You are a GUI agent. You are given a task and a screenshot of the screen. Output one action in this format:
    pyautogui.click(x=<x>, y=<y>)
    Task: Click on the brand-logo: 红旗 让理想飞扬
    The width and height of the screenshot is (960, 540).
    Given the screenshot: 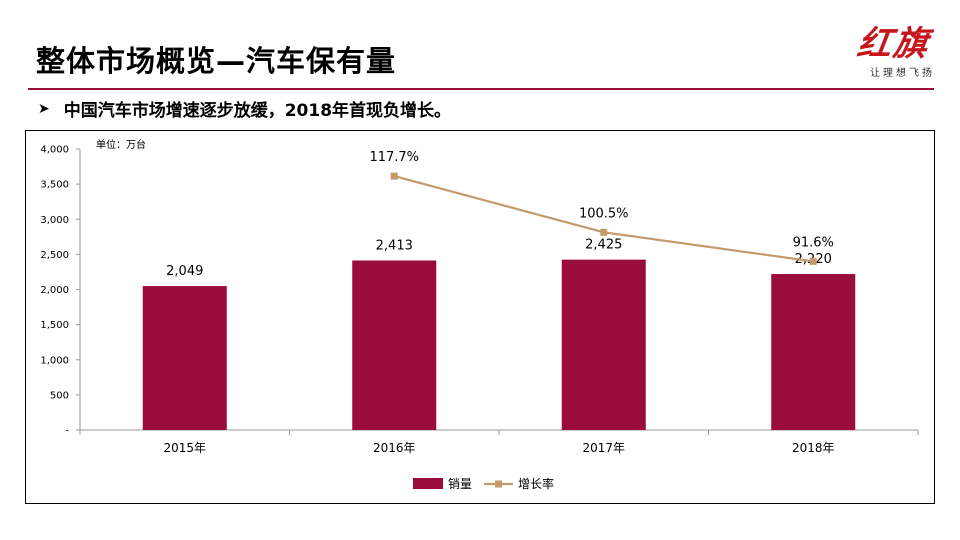 What is the action you would take?
    pyautogui.click(x=899, y=47)
    